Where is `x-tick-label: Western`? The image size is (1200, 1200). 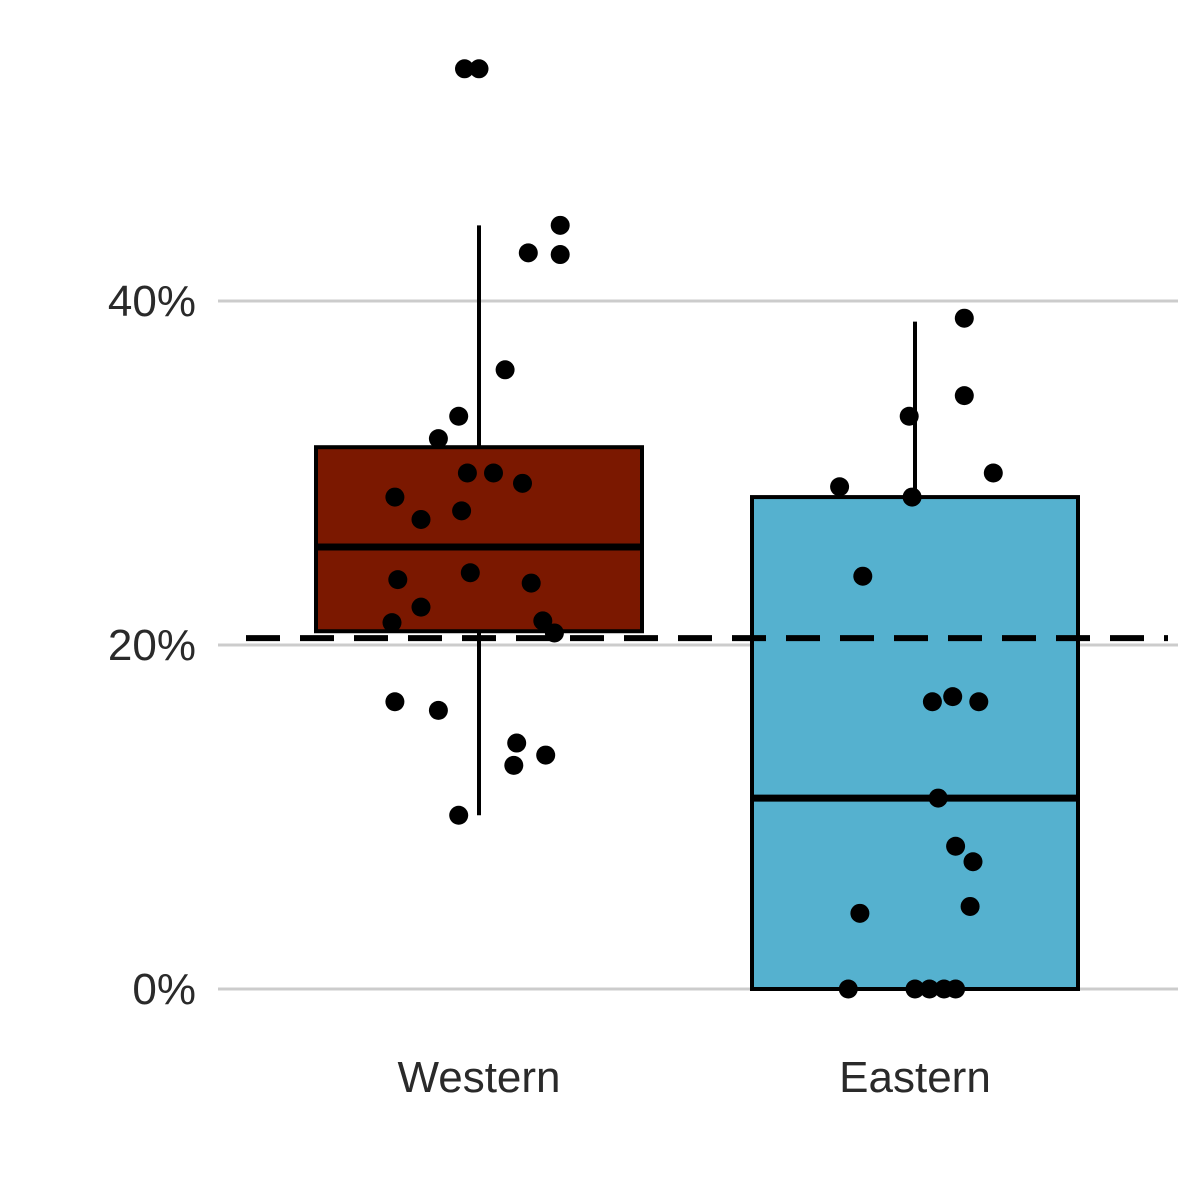
x-tick-label: Western is located at coordinates (478, 1077).